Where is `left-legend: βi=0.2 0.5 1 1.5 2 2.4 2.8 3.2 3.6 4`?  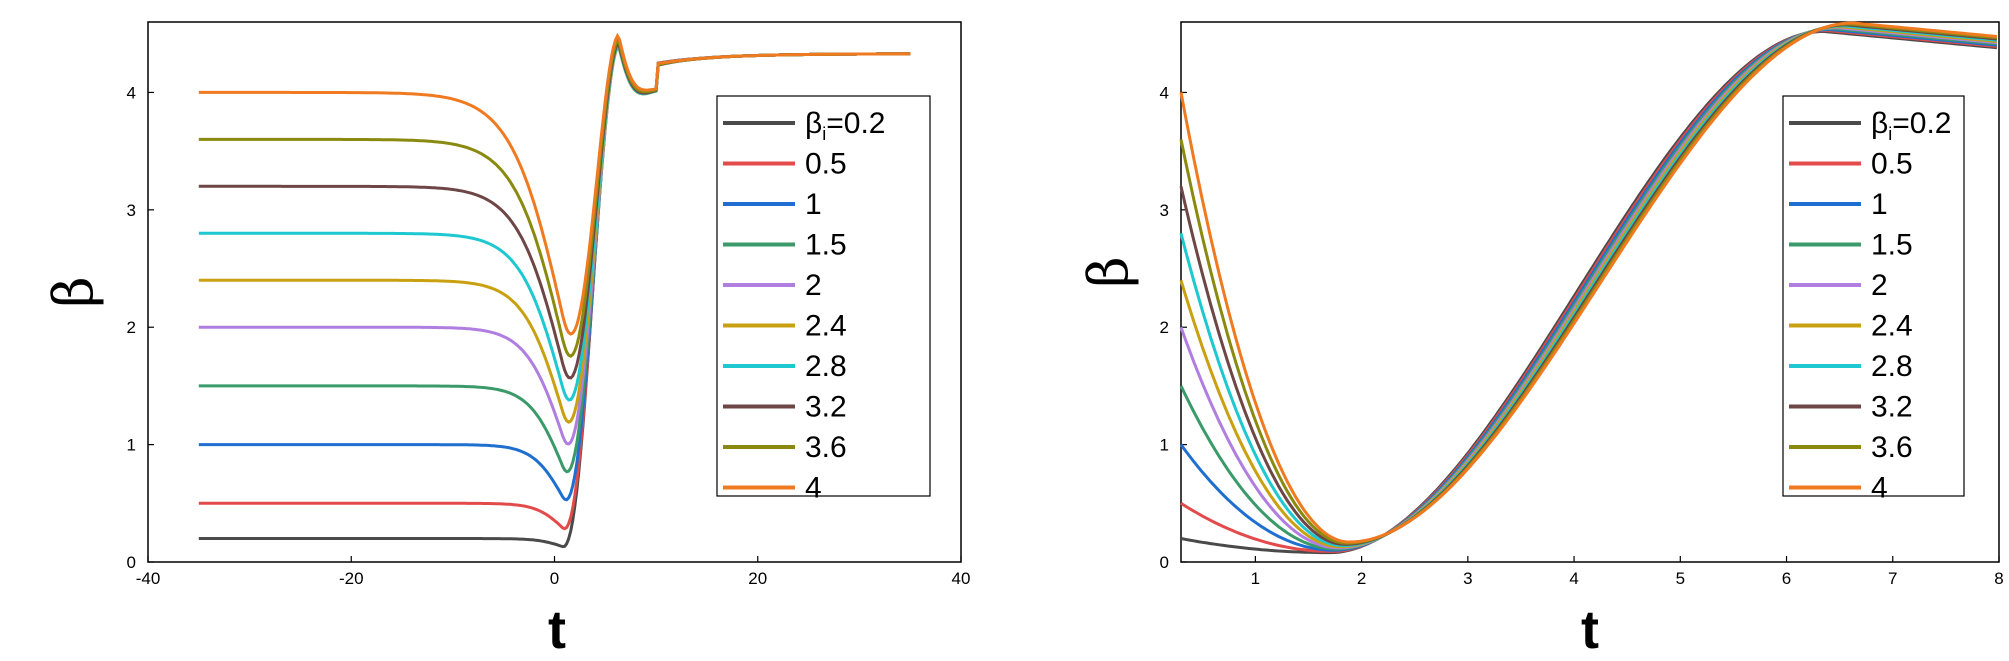
left-legend: βi=0.2 0.5 1 1.5 2 2.4 2.8 3.2 3.6 4 is located at coordinates (823, 300).